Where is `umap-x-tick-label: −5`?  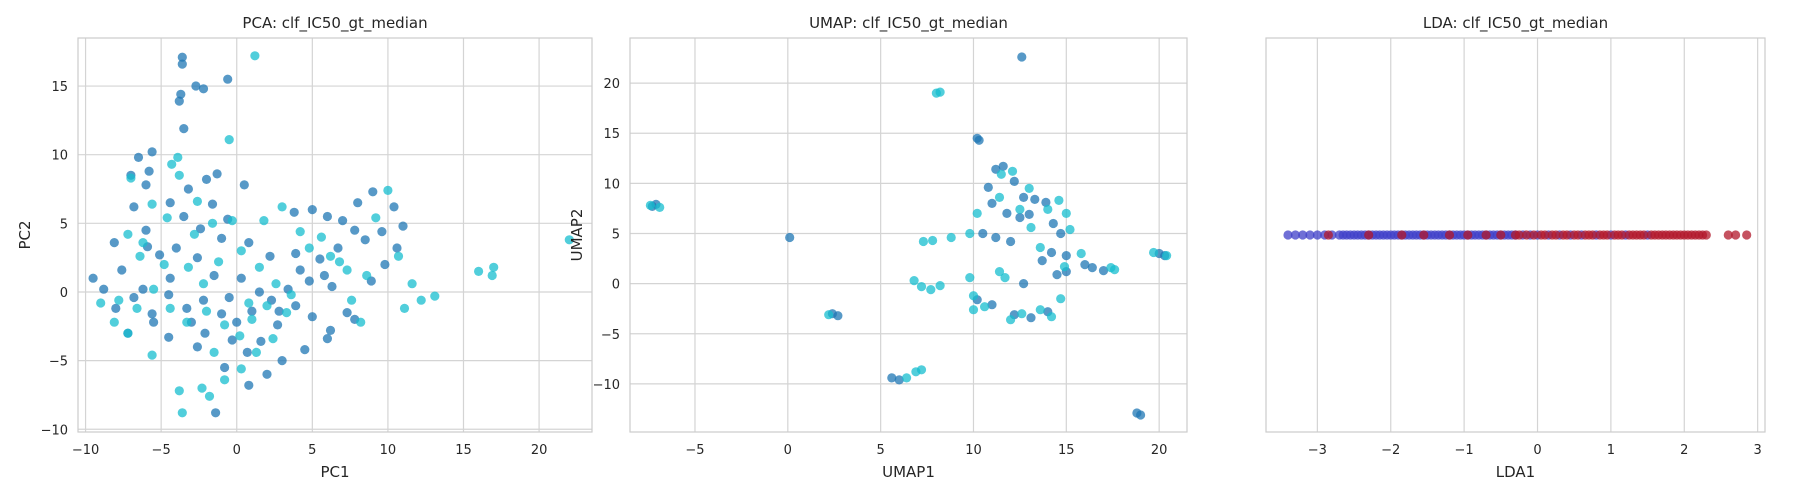 umap-x-tick-label: −5 is located at coordinates (694, 450).